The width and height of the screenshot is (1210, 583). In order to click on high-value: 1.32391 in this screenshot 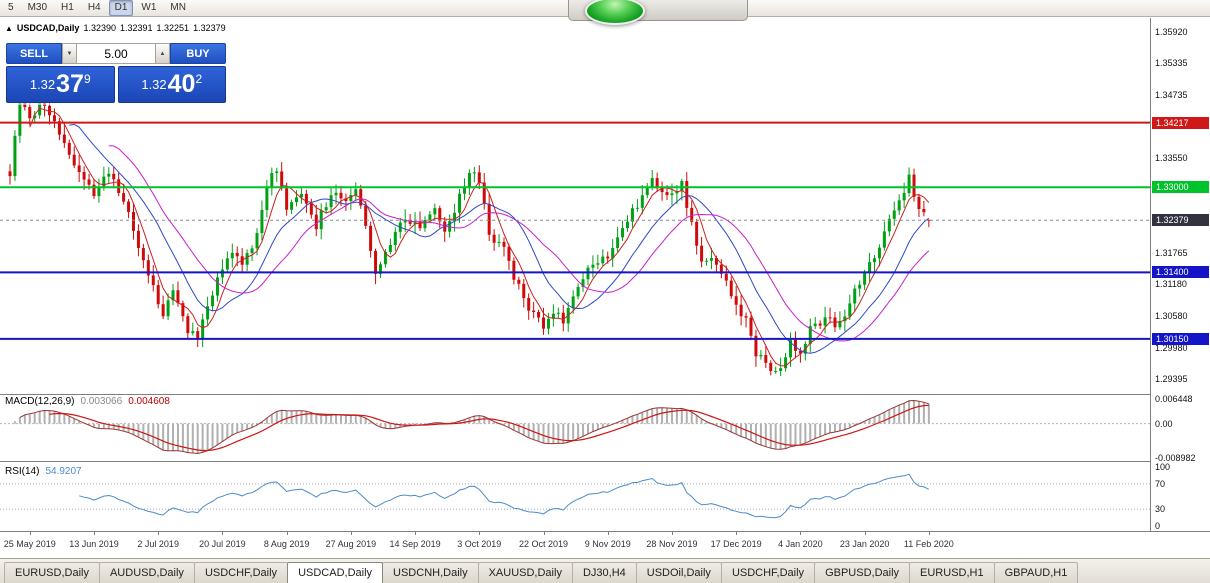, I will do `click(136, 28)`.